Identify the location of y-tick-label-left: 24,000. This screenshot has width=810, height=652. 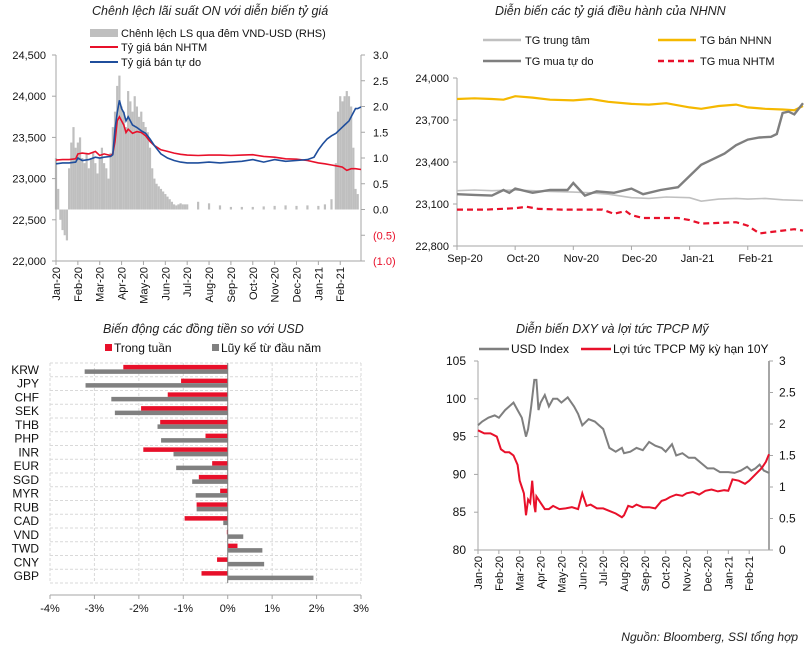
(29, 97).